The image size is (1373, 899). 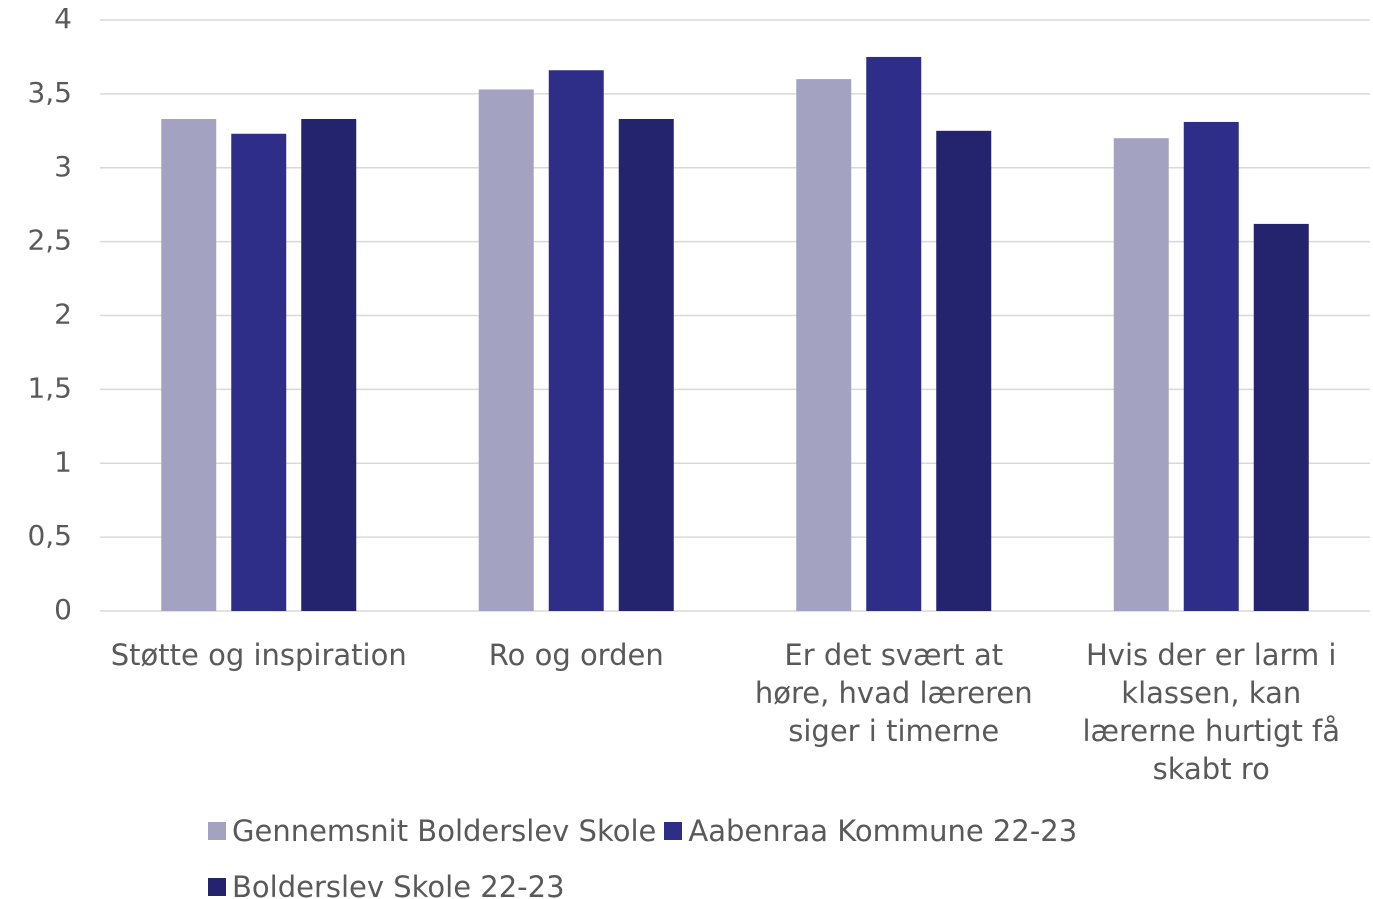 I want to click on legend-item: Aabenraa Kommune 22-23, so click(x=870, y=831).